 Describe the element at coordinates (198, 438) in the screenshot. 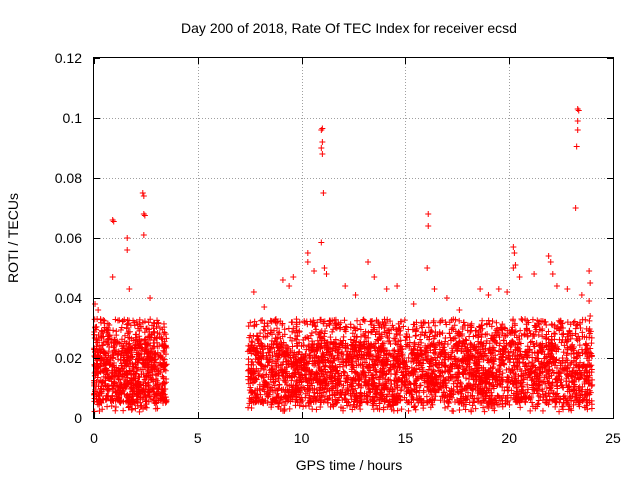

I see `x-tick-label: 5` at that location.